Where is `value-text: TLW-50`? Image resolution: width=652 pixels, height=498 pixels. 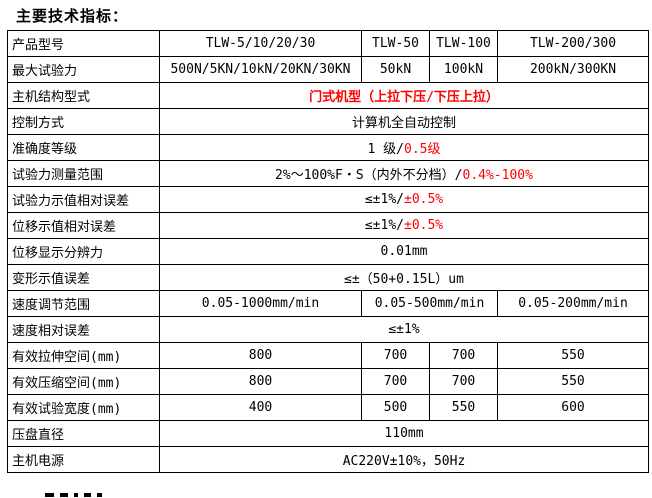 value-text: TLW-50 is located at coordinates (395, 43).